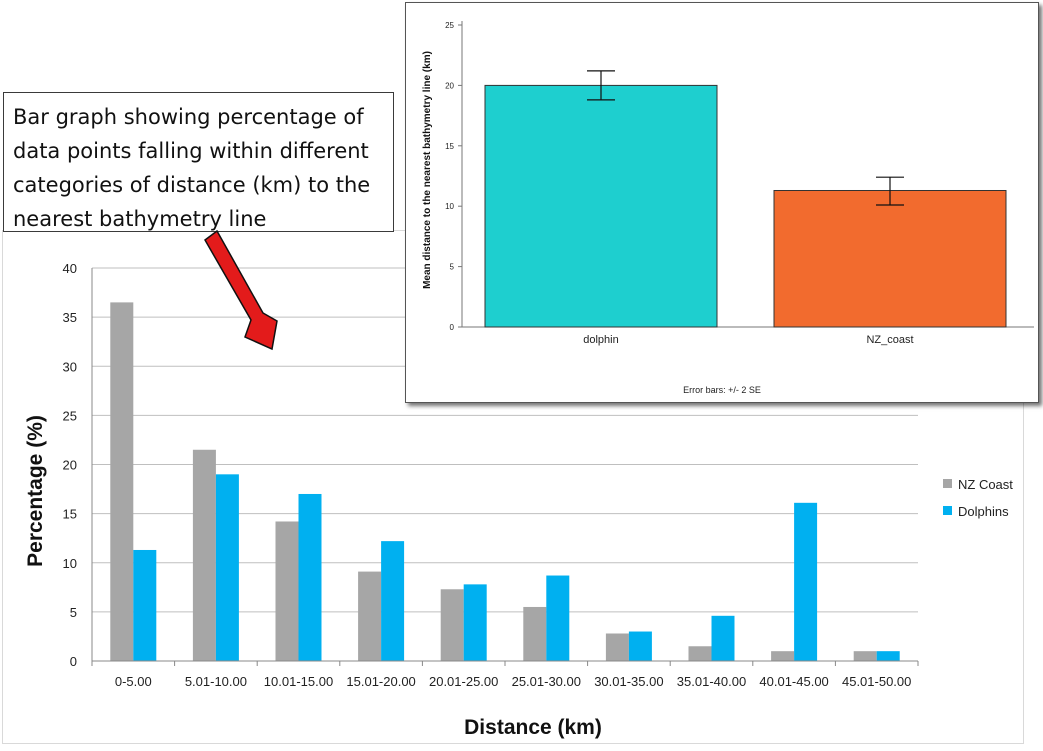 The image size is (1043, 751). Describe the element at coordinates (70, 317) in the screenshot. I see `y-tick-label: 35` at that location.